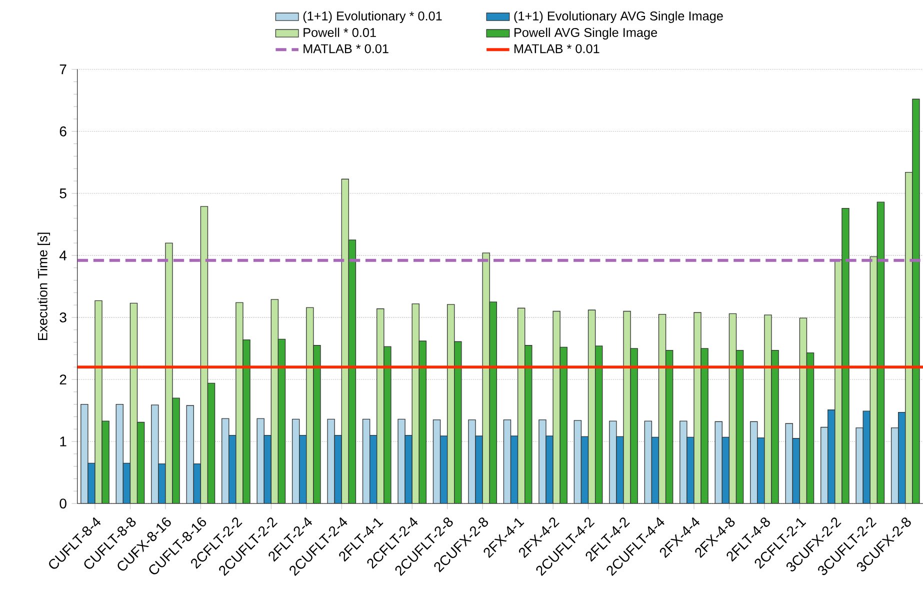  I want to click on legend-label: (1+1) Evolutionary AVG Single Image, so click(618, 17).